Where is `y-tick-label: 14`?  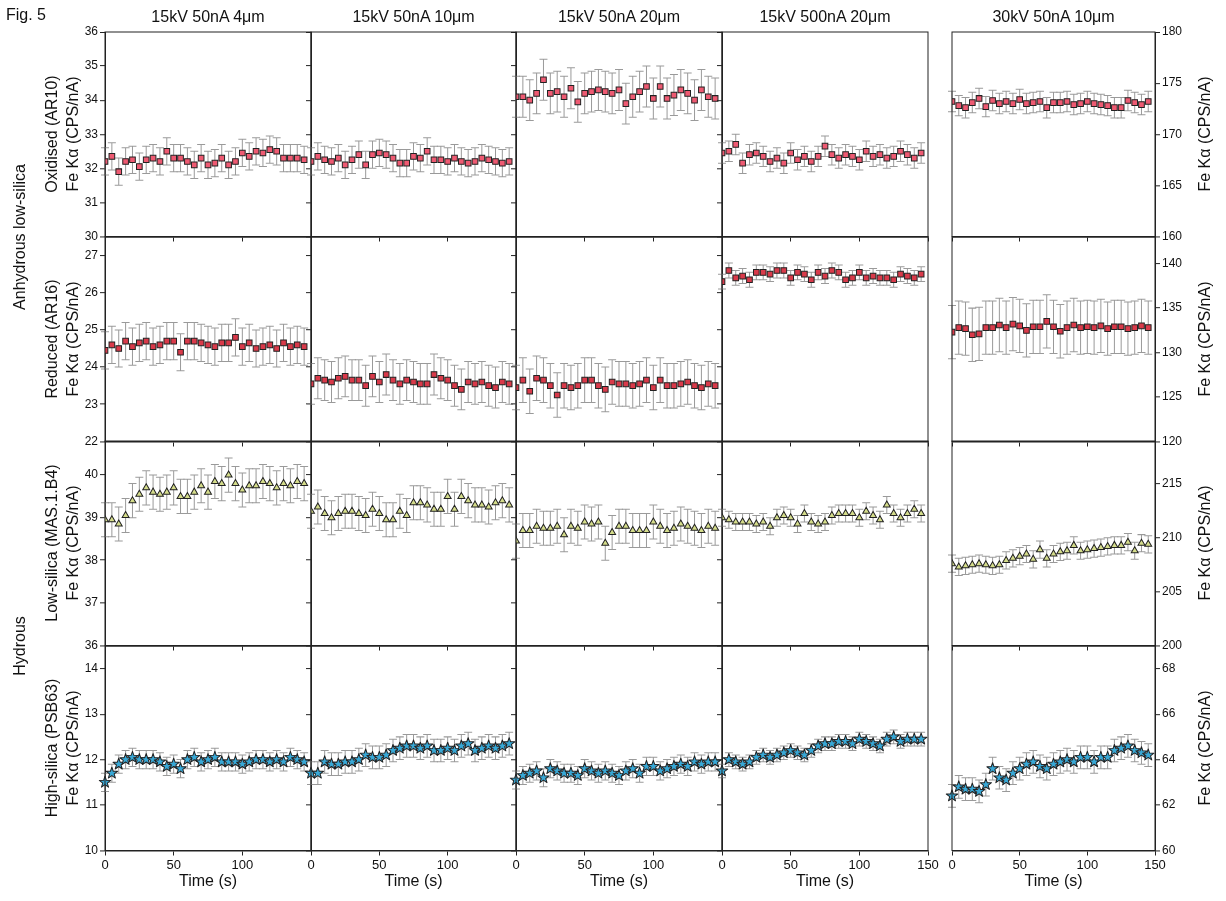
y-tick-label: 14 is located at coordinates (91, 667).